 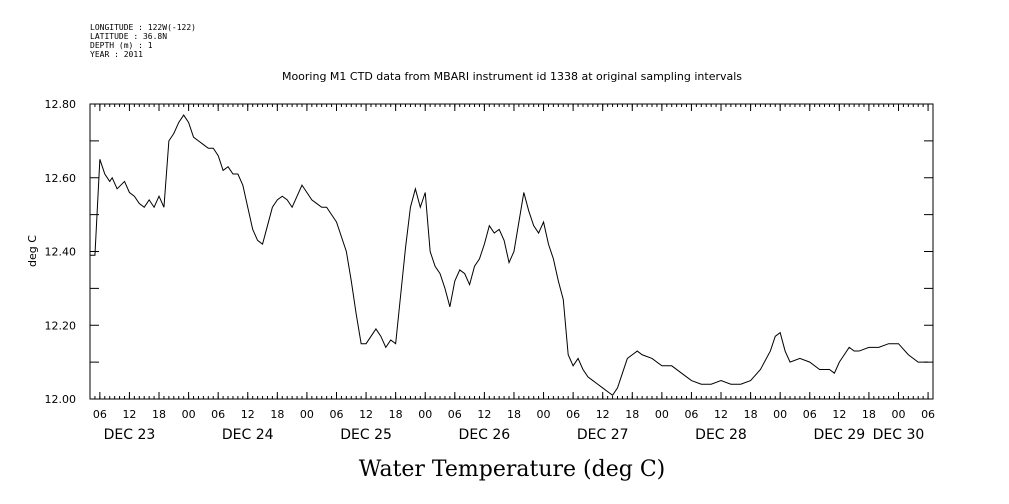 What do you see at coordinates (32, 251) in the screenshot?
I see `y-axis-label: deg C` at bounding box center [32, 251].